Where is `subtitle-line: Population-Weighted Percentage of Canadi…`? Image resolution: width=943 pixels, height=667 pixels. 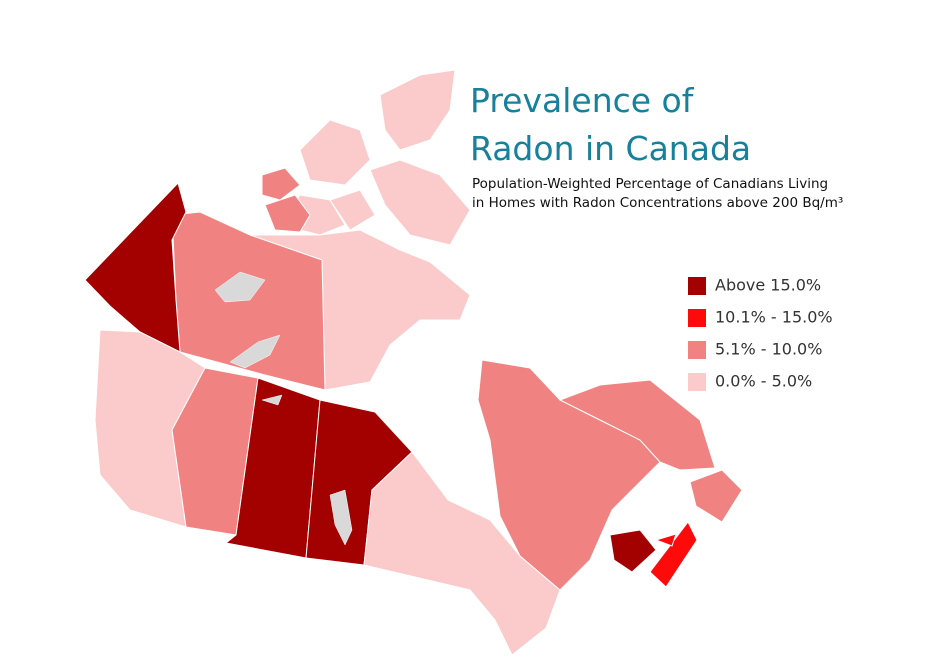 subtitle-line: Population-Weighted Percentage of Canadi… is located at coordinates (650, 184).